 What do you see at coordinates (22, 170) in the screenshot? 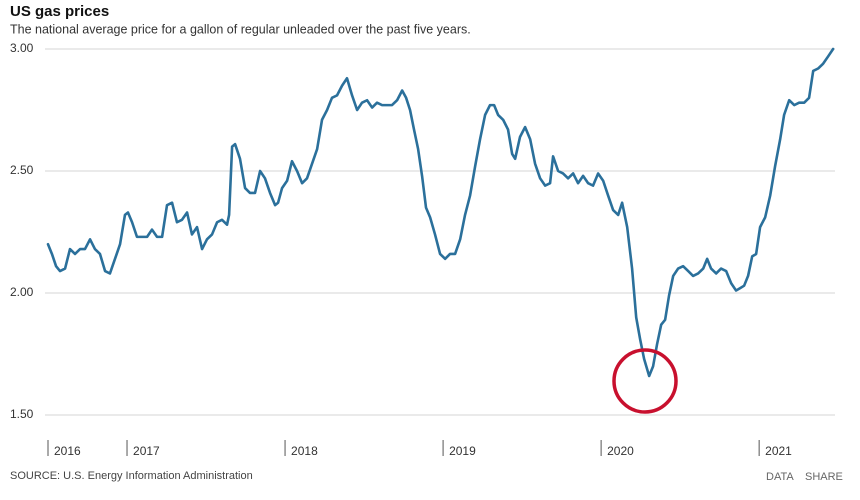
I see `y-tick-label: 2.50` at bounding box center [22, 170].